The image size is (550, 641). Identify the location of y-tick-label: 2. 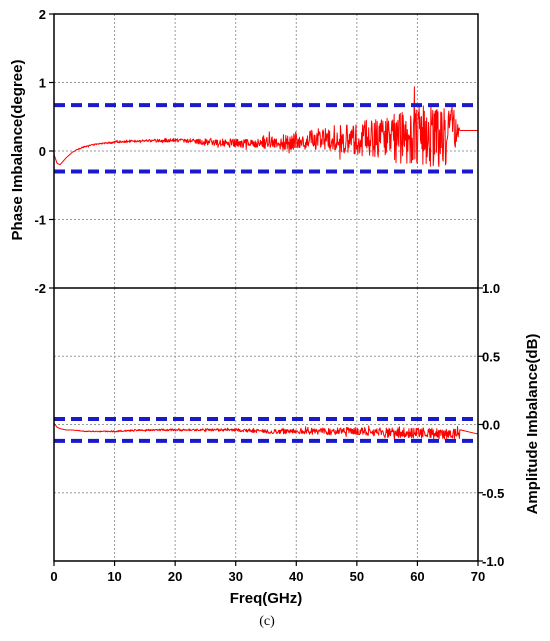
(42, 14).